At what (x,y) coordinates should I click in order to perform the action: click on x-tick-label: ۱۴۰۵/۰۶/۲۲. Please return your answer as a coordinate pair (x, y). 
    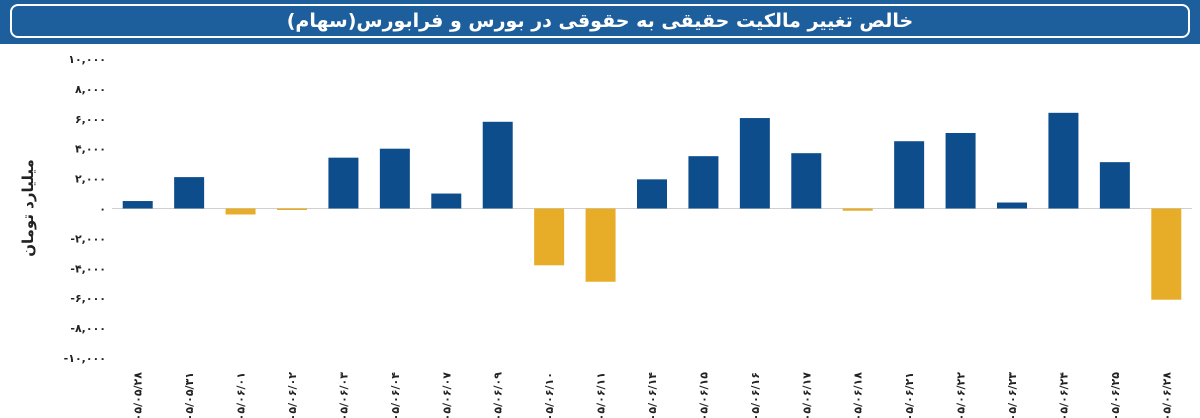
    Looking at the image, I should click on (961, 395).